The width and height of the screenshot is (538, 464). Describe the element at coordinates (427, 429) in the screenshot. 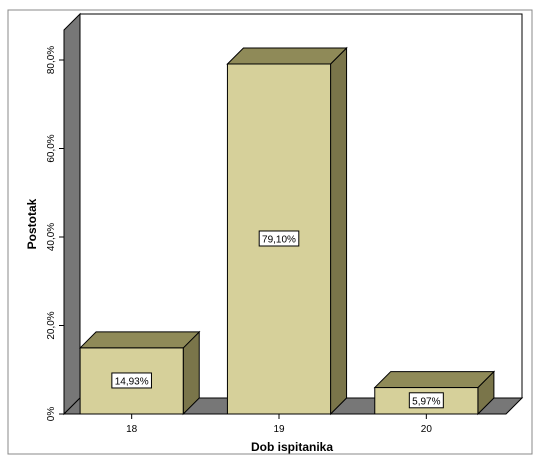

I see `x-tick-label: 20` at that location.